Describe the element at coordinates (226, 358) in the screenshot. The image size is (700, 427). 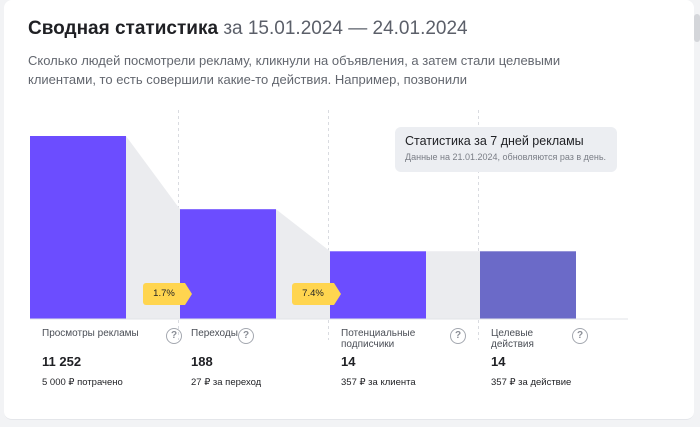
I see `metric-clicks: Переходы ? 188 27 ₽ за переход` at that location.